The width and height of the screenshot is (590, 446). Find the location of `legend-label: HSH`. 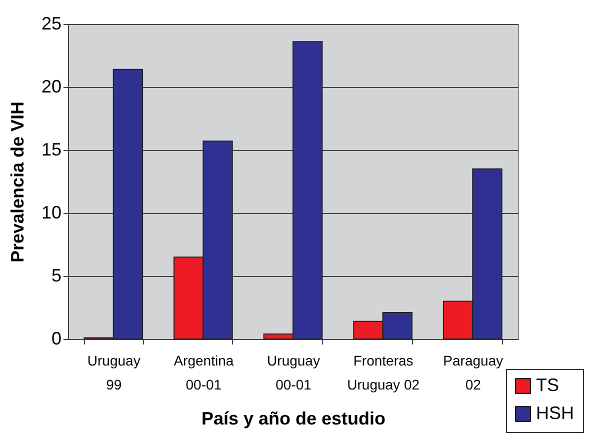

legend-label: HSH is located at coordinates (555, 413).